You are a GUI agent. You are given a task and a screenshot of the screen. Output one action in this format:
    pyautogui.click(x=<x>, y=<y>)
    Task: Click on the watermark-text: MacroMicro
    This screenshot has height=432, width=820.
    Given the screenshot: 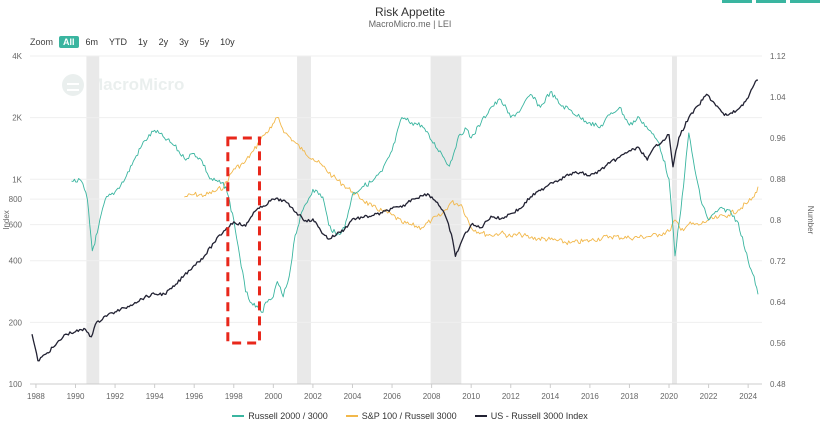 What is the action you would take?
    pyautogui.click(x=137, y=84)
    